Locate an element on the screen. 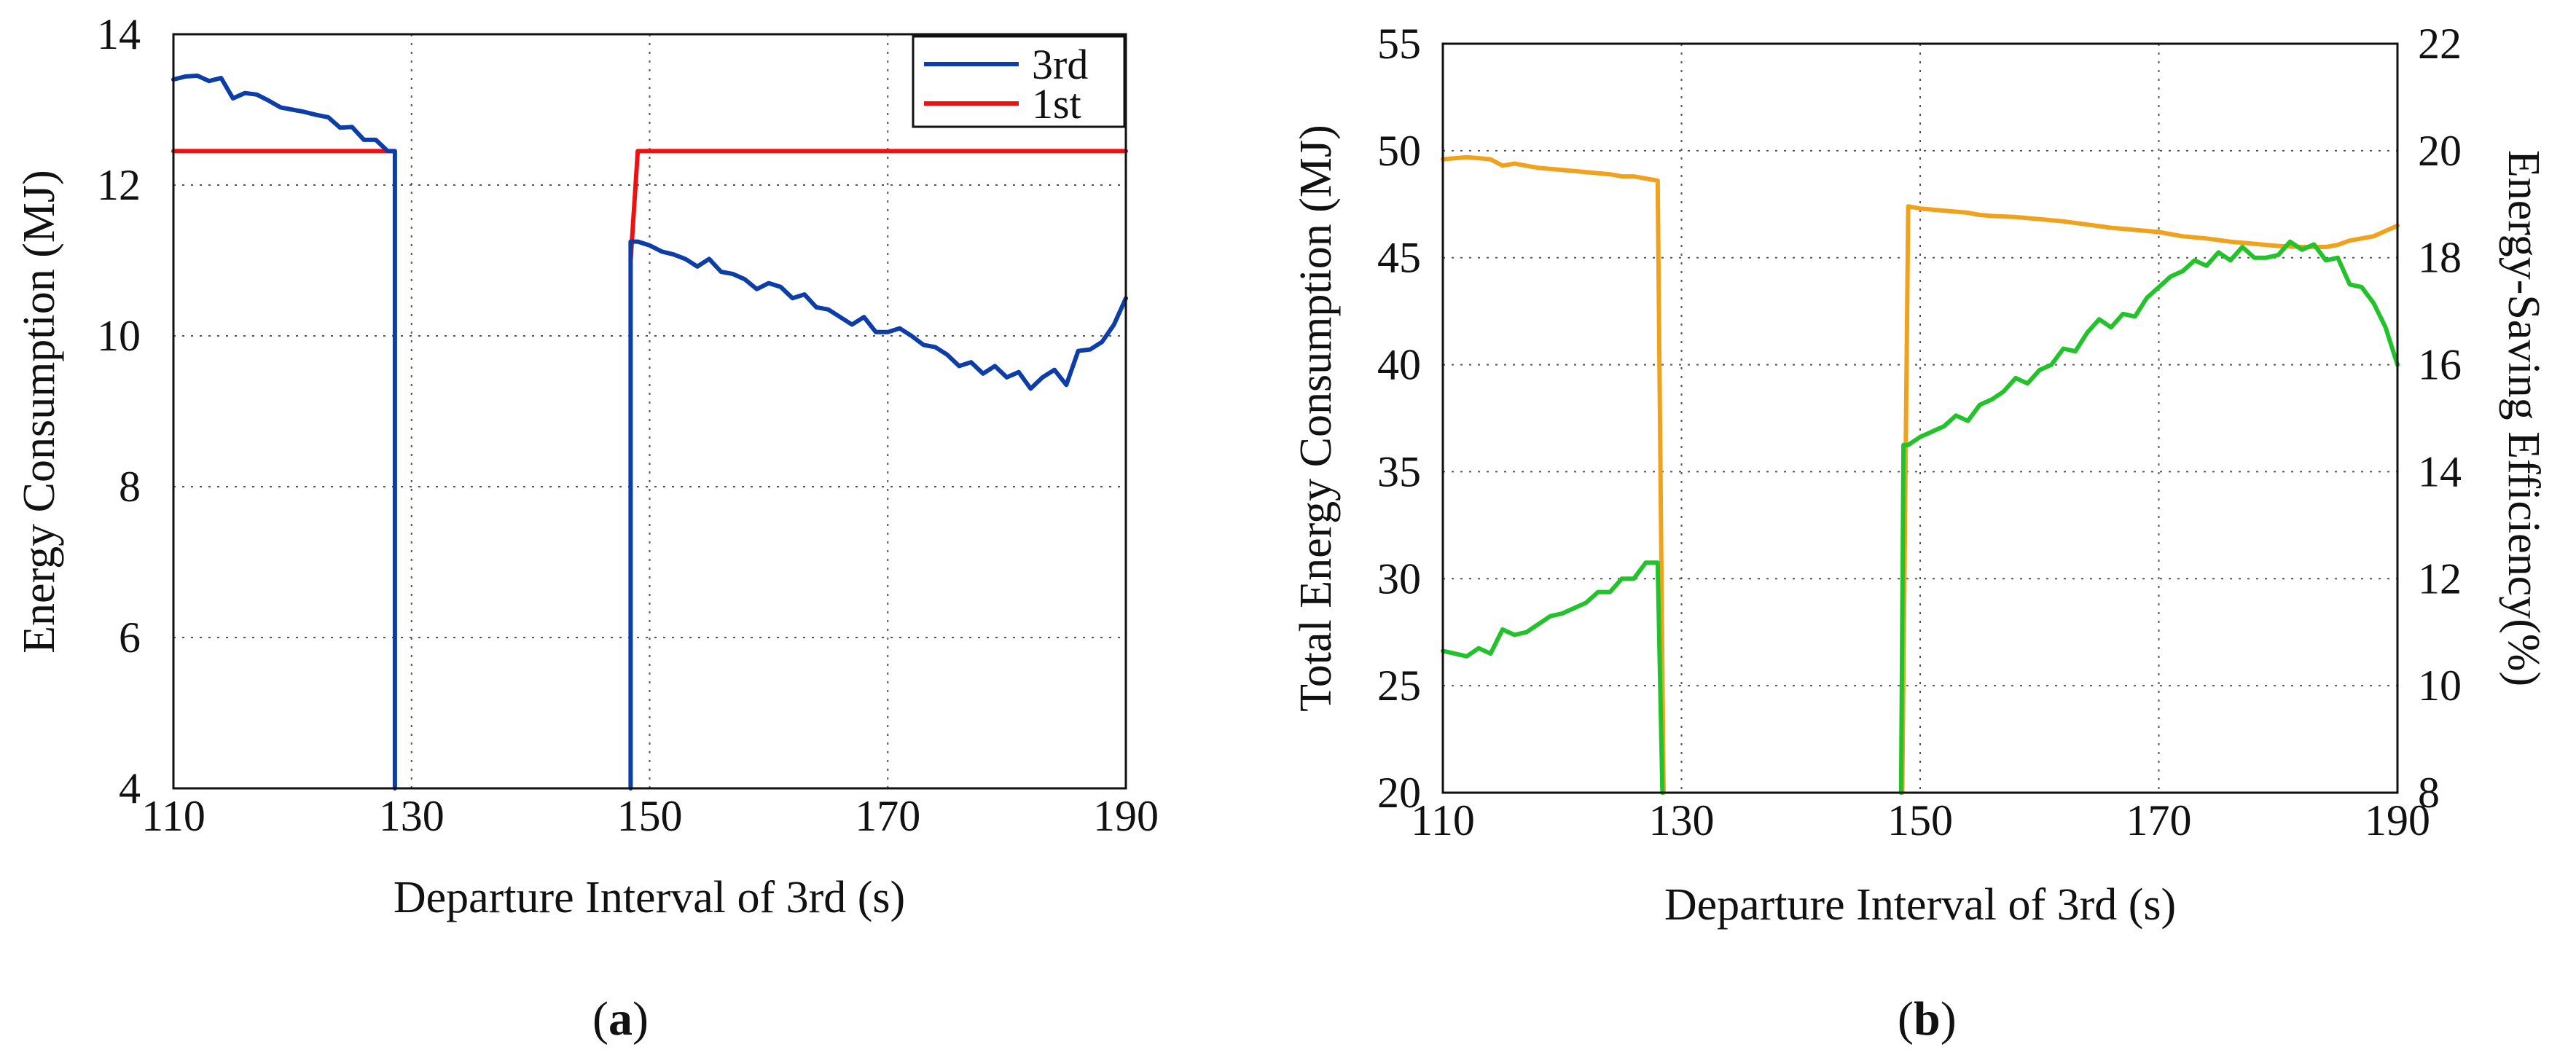  x-tick-label-a: 110 is located at coordinates (173, 816).